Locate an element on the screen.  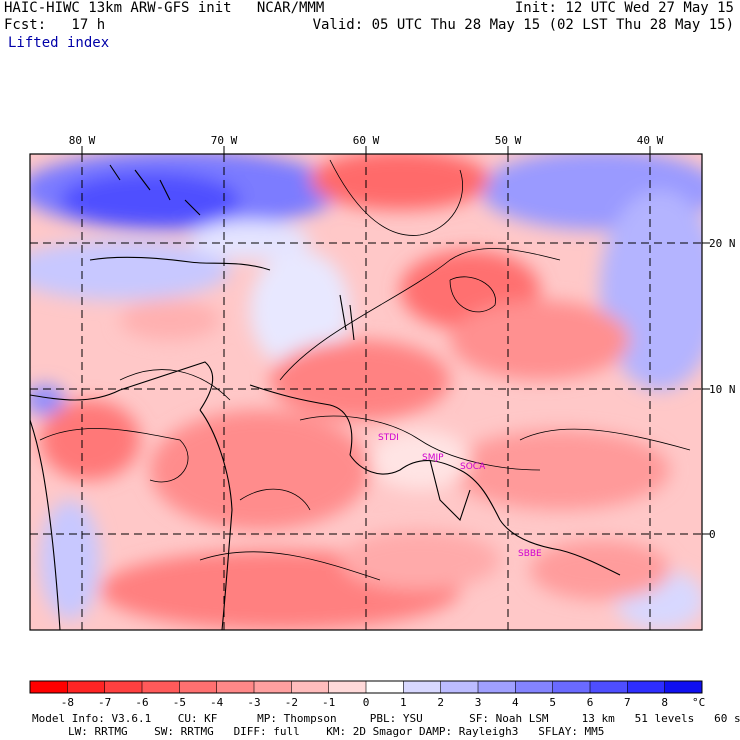
colorbar-tick-label: -6 is located at coordinates (141, 702).